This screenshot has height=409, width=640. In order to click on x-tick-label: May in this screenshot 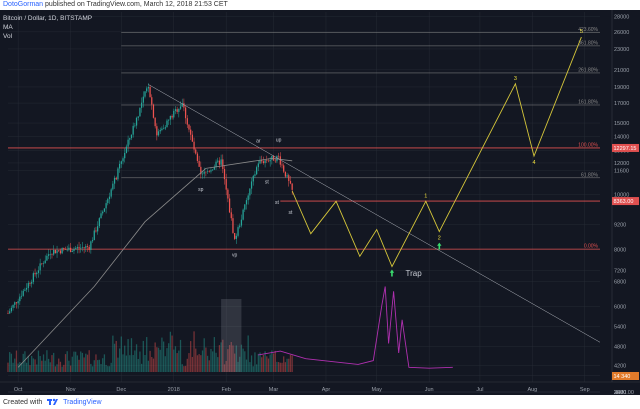, I will do `click(377, 390)`.